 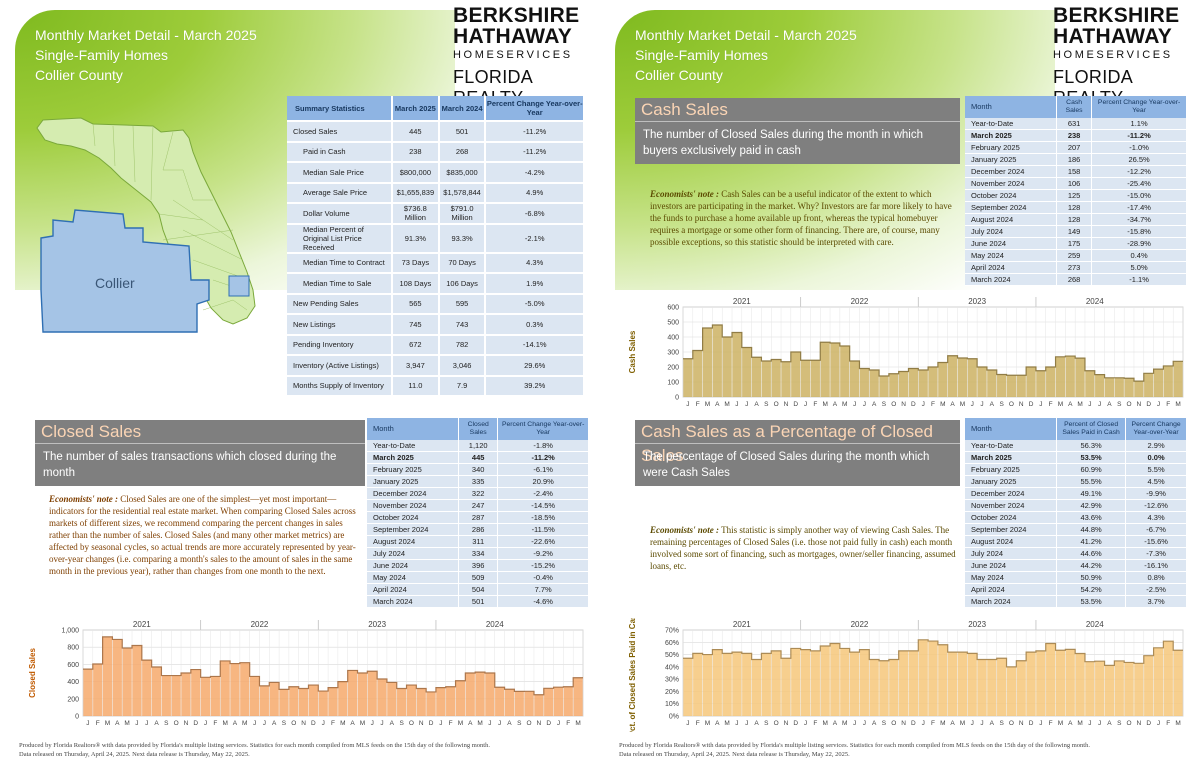 What do you see at coordinates (1092, 482) in the screenshot?
I see `value-cell: 55.5%` at bounding box center [1092, 482].